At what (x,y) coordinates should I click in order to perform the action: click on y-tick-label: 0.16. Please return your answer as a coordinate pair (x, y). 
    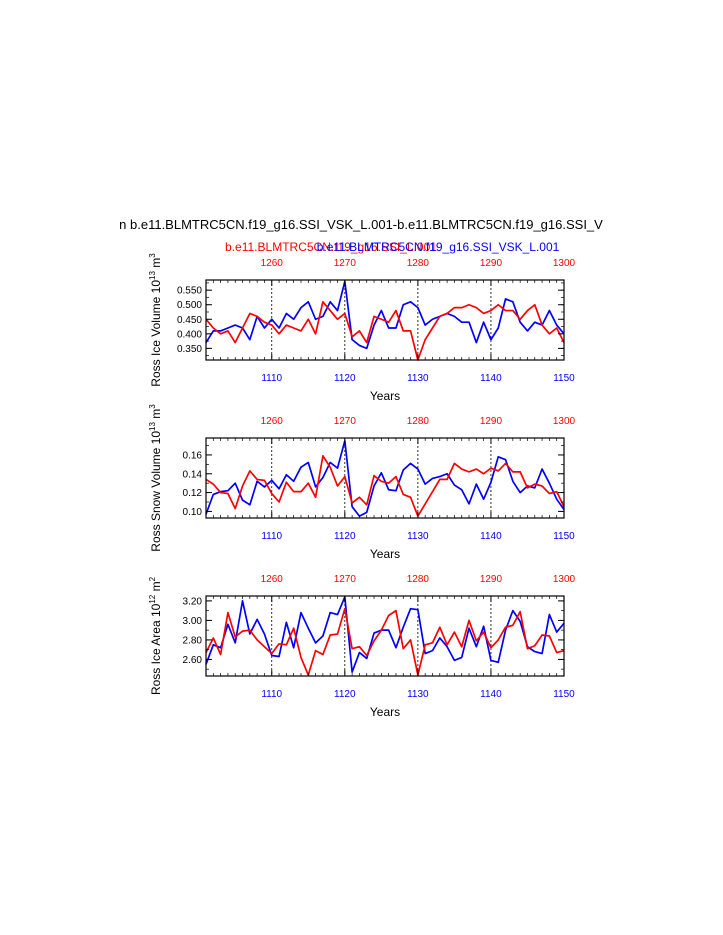
    Looking at the image, I should click on (193, 455).